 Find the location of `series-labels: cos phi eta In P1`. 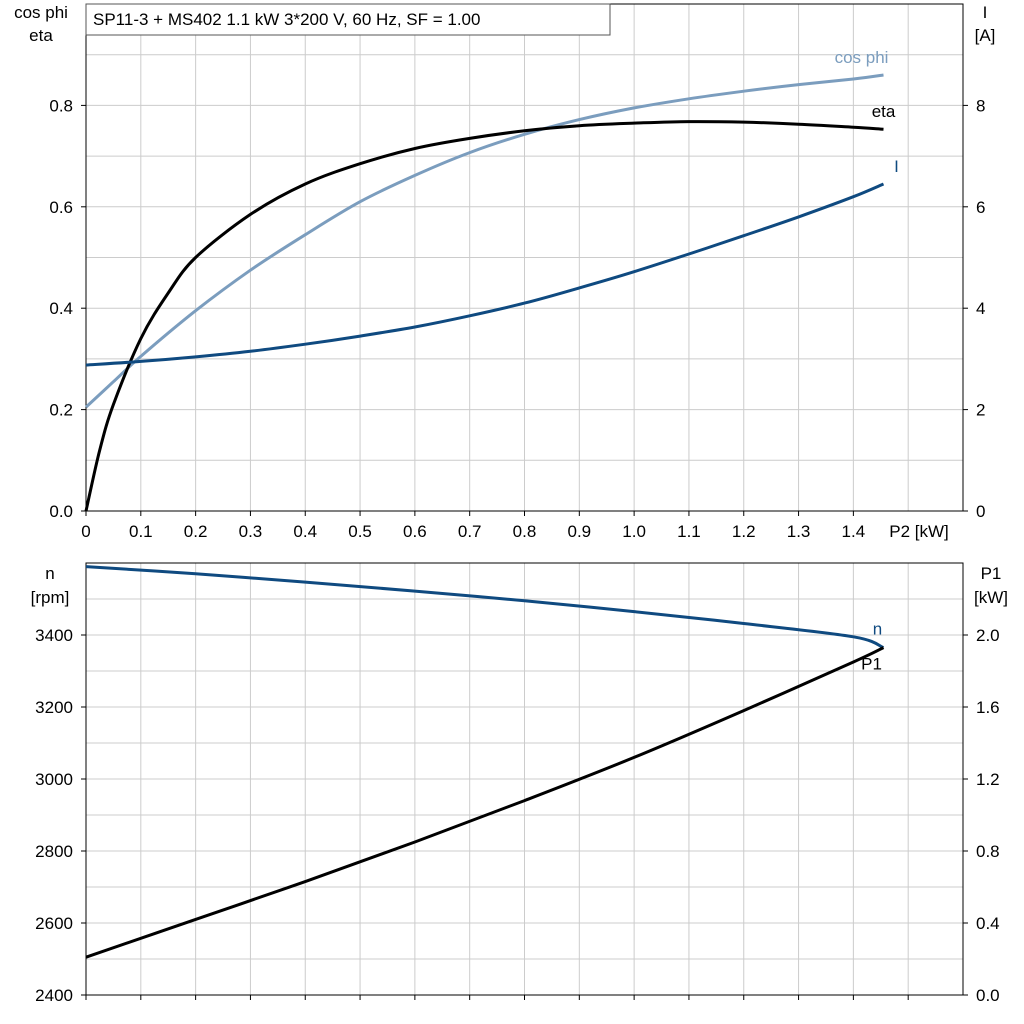

series-labels: cos phi eta In P1 is located at coordinates (867, 361).